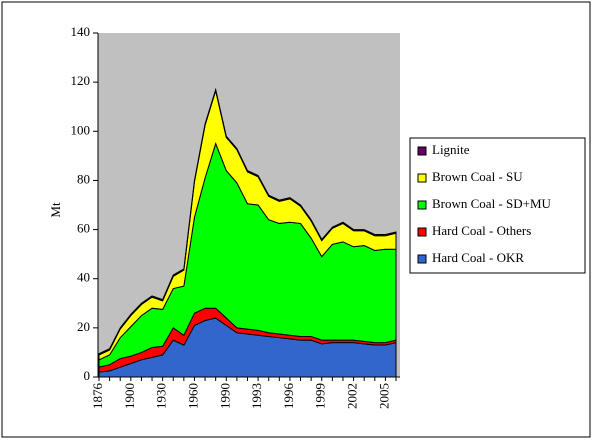 This screenshot has width=593, height=445. Describe the element at coordinates (87, 375) in the screenshot. I see `y-tick-label: 0` at that location.